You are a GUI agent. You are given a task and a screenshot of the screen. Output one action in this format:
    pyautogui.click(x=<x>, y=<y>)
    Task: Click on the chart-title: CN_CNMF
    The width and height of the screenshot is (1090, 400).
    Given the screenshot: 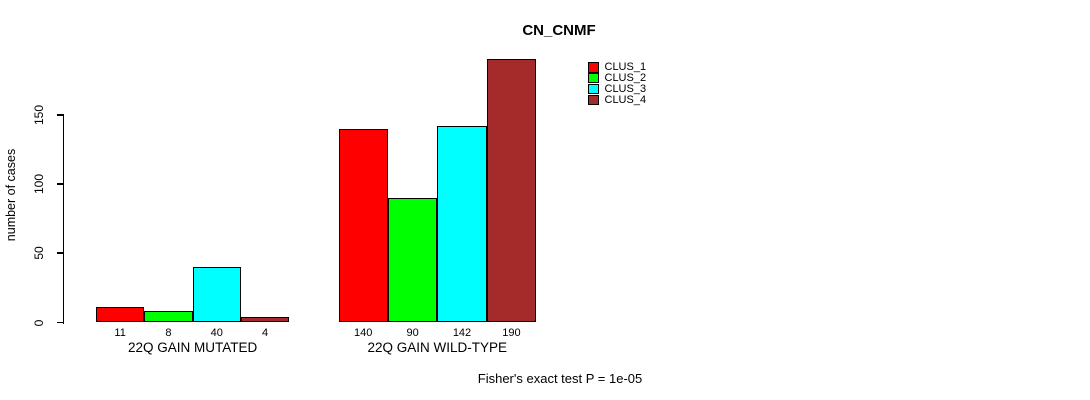 What is the action you would take?
    pyautogui.click(x=559, y=30)
    